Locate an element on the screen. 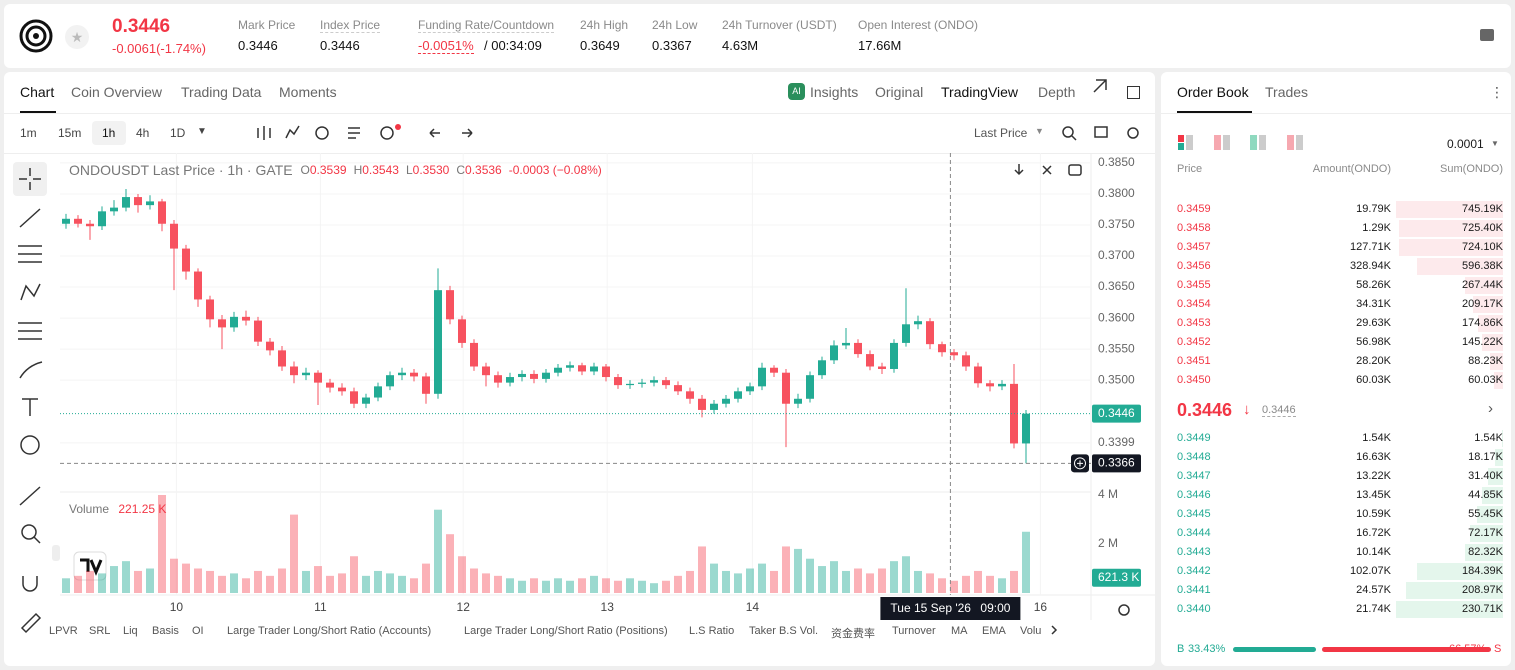  ob-price: 0.3445 is located at coordinates (1194, 514).